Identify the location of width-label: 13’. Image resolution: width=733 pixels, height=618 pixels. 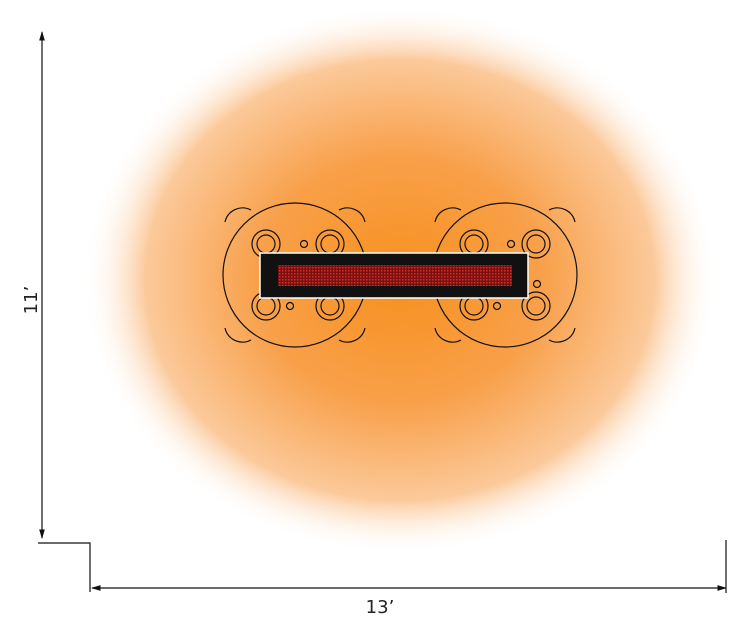
(380, 607).